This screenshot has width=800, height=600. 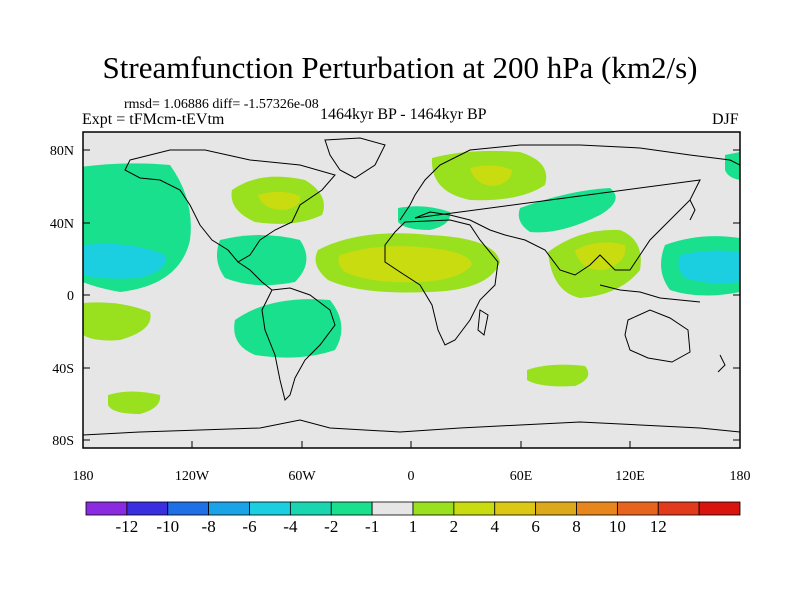 I want to click on lat-label-eq: 0, so click(x=70, y=296).